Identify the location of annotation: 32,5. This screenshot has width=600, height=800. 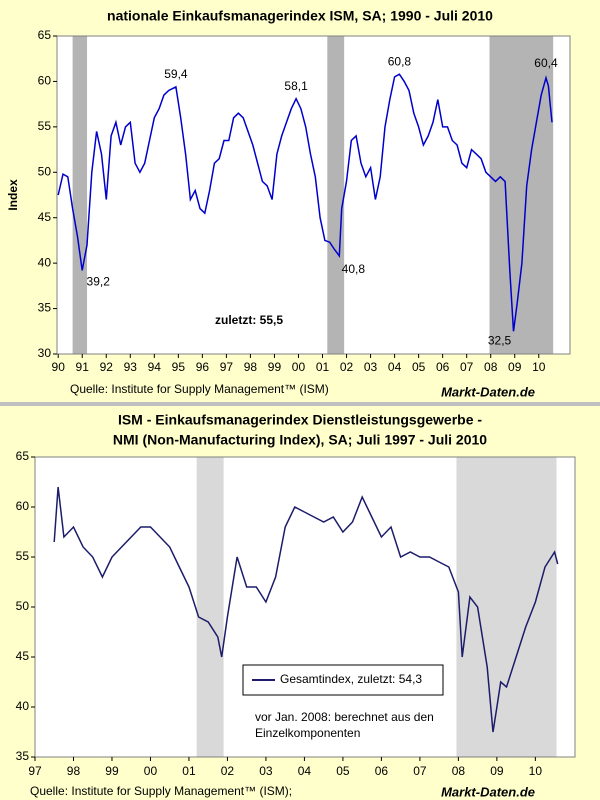
(500, 340).